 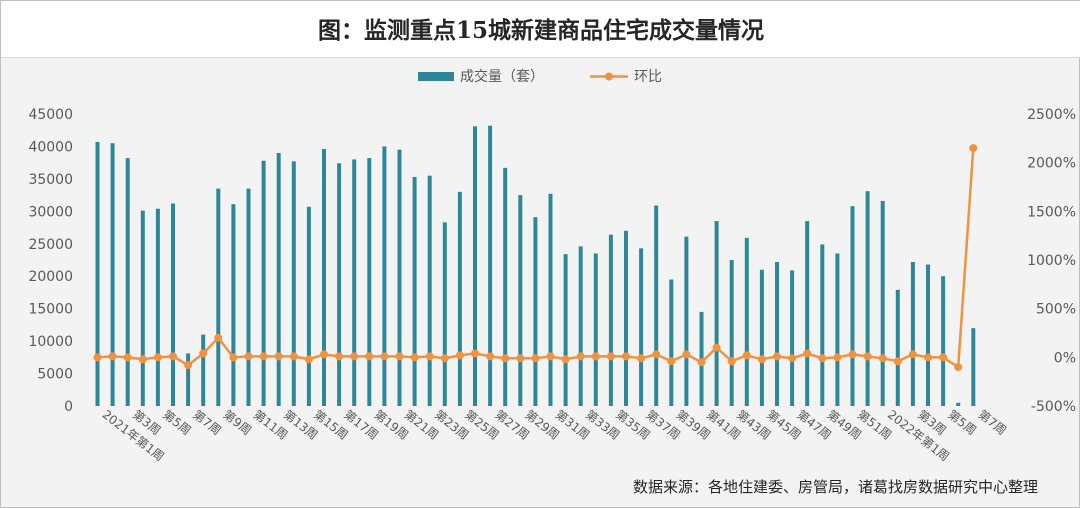 What do you see at coordinates (50, 310) in the screenshot?
I see `y-left-tick-label: 15000` at bounding box center [50, 310].